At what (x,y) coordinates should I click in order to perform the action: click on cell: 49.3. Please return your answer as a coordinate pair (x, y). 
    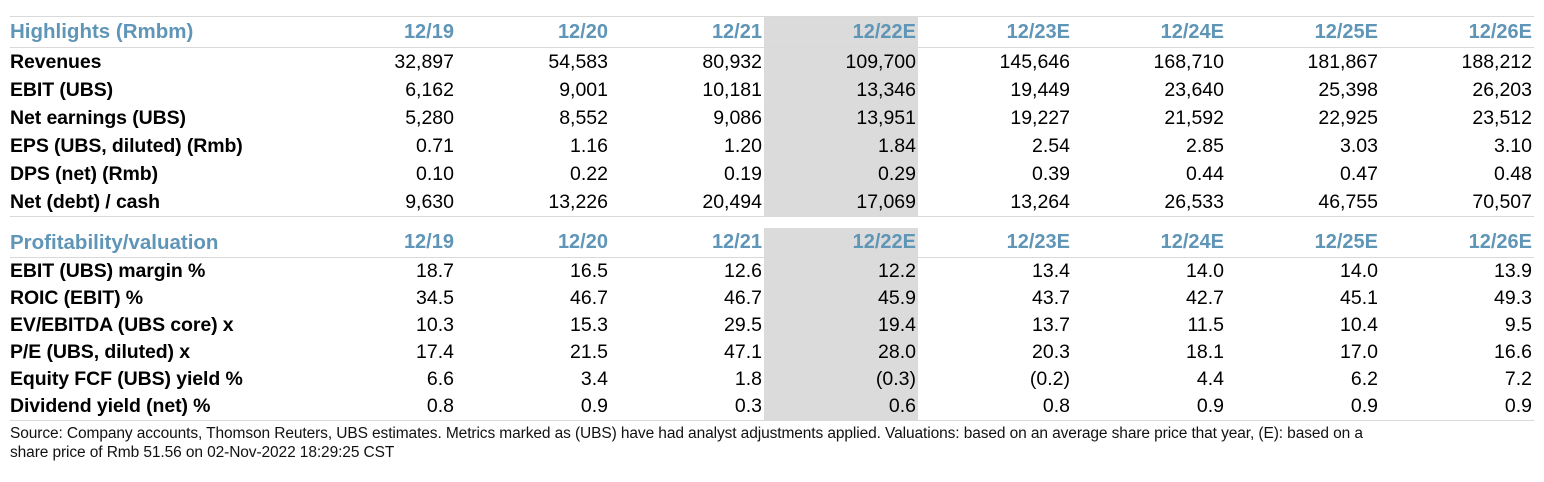
    Looking at the image, I should click on (1513, 298).